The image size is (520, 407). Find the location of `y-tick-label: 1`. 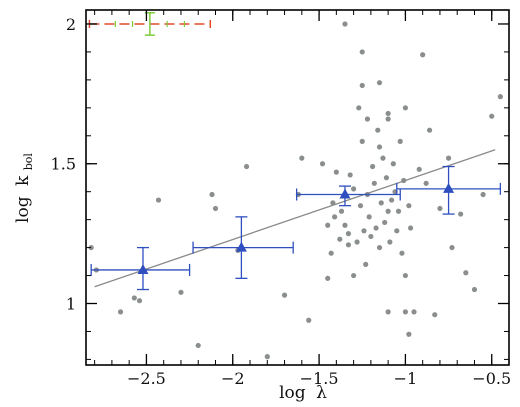

y-tick-label: 1 is located at coordinates (71, 304).